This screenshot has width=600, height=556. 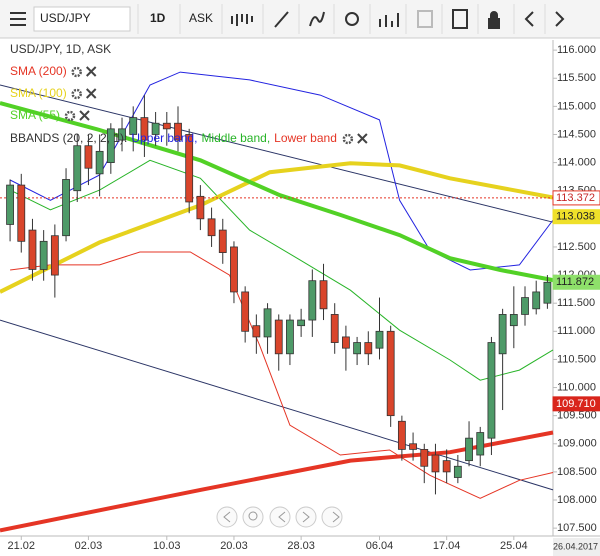 I want to click on y-tick-label: 111.000, so click(x=576, y=331).